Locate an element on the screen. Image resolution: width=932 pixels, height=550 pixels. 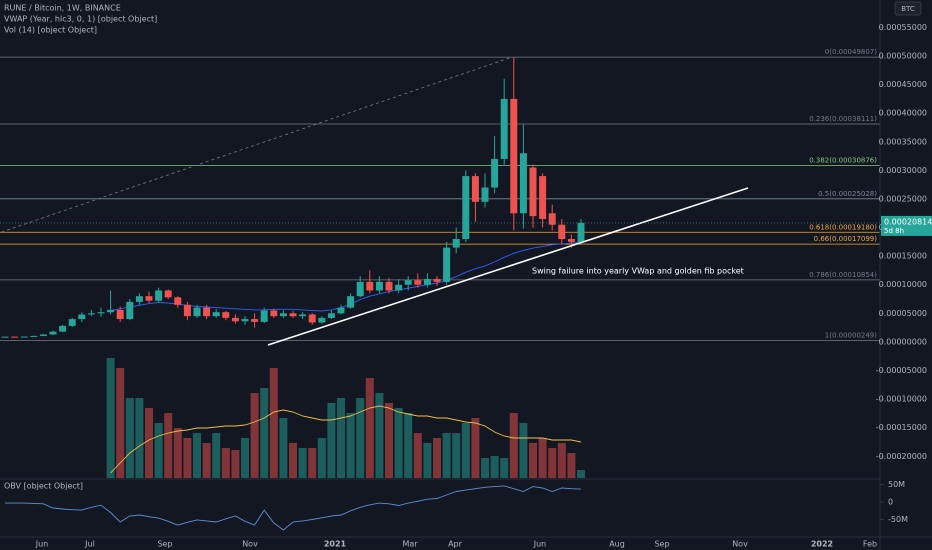
price-tick-label: -0.00005000 is located at coordinates (901, 370).